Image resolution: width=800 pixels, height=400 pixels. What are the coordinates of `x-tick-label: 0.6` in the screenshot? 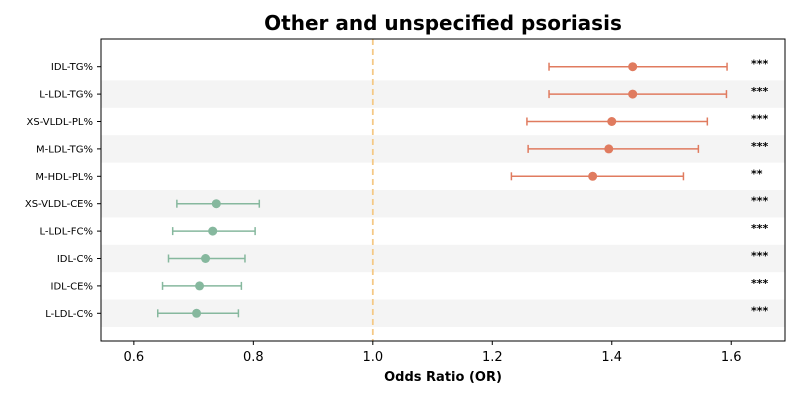 It's located at (134, 357).